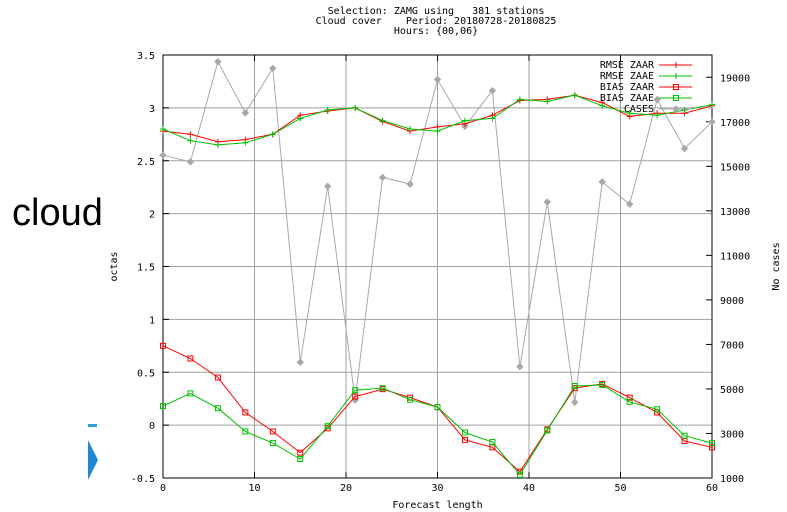 This screenshot has height=512, width=787. What do you see at coordinates (346, 488) in the screenshot?
I see `x-tick-label: 20` at bounding box center [346, 488].